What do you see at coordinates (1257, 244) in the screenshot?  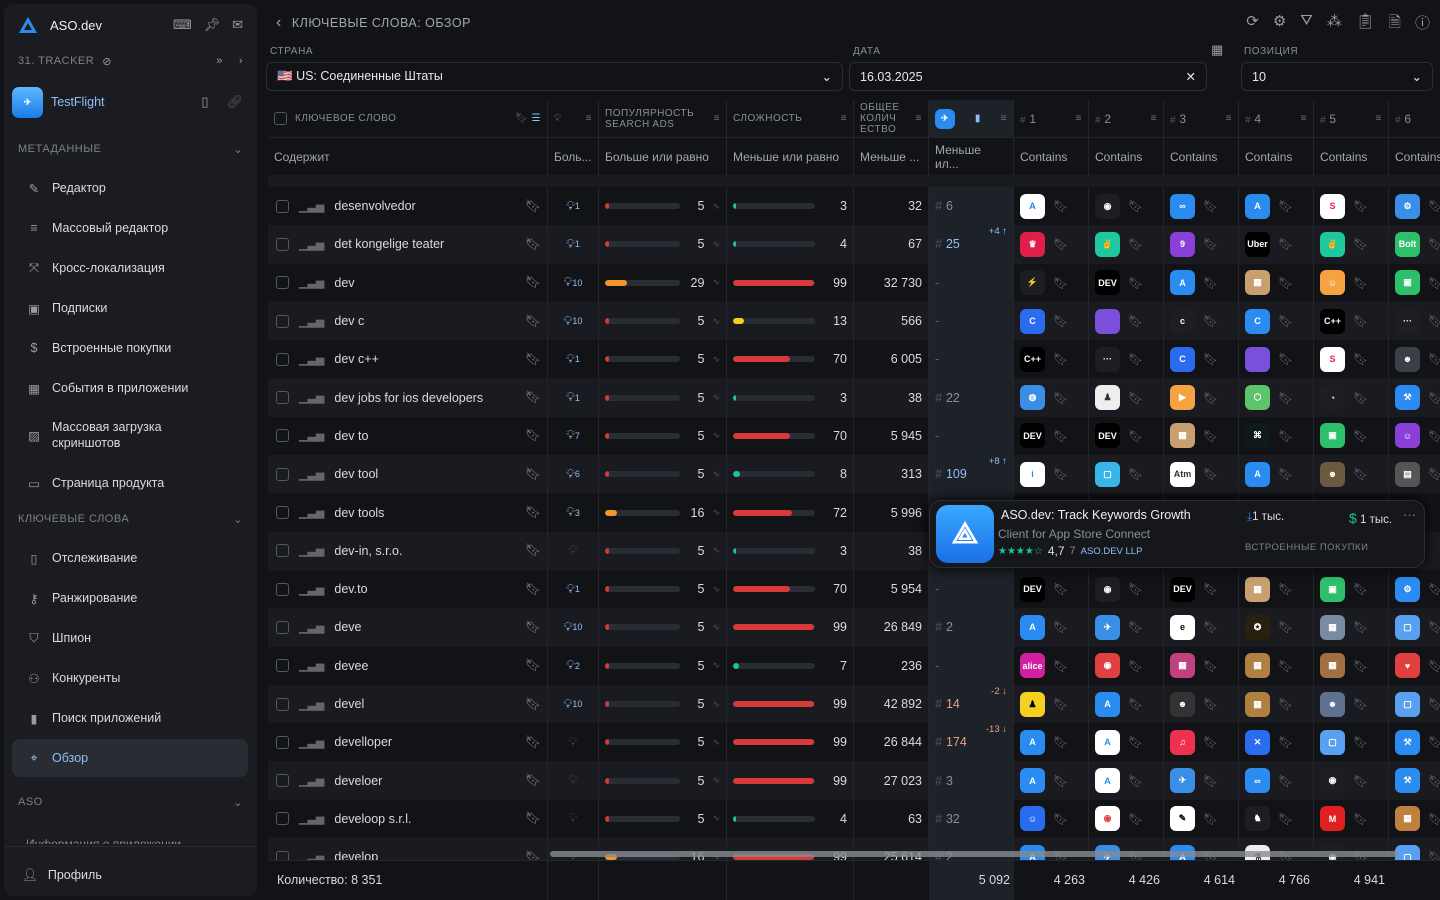 I see `competitor-app-icon: Uber` at bounding box center [1257, 244].